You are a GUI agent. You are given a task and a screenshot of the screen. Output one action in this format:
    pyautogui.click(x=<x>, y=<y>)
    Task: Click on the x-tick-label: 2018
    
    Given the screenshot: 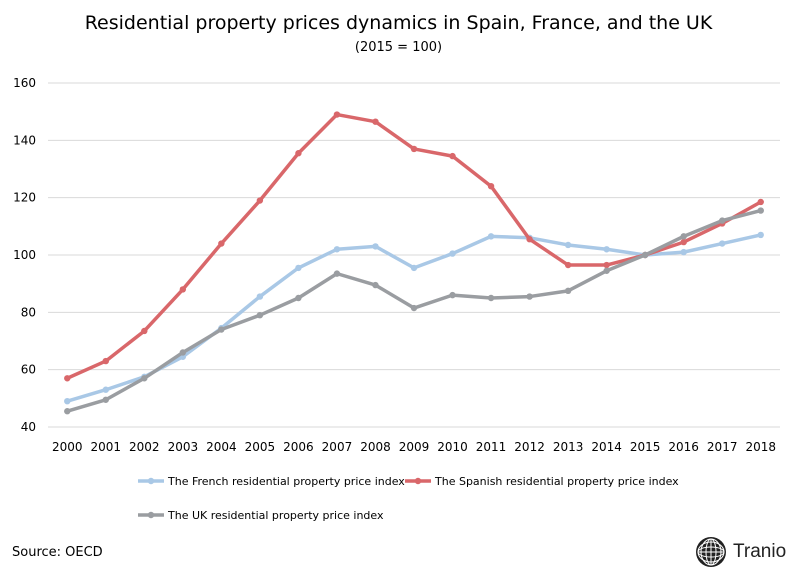 What is the action you would take?
    pyautogui.click(x=760, y=447)
    